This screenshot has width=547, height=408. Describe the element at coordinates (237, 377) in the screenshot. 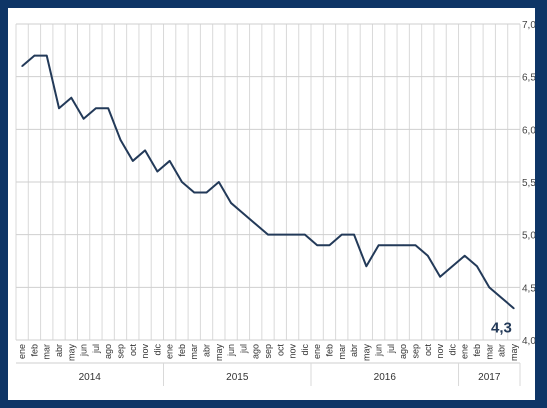

I see `year-label: 2015` at that location.